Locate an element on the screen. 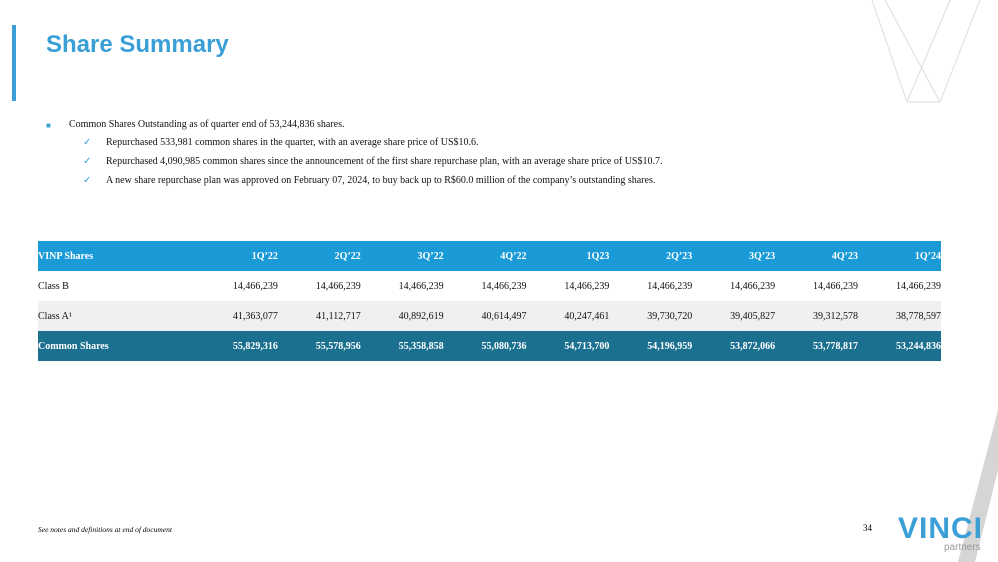 This screenshot has height=562, width=998. header-cell: 3Q’22 is located at coordinates (402, 256).